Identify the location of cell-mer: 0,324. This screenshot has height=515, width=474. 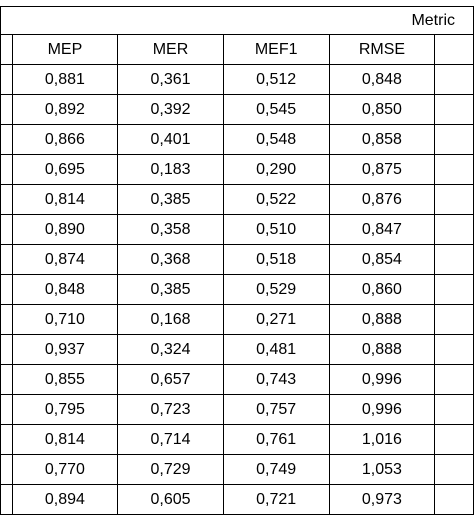
(170, 349).